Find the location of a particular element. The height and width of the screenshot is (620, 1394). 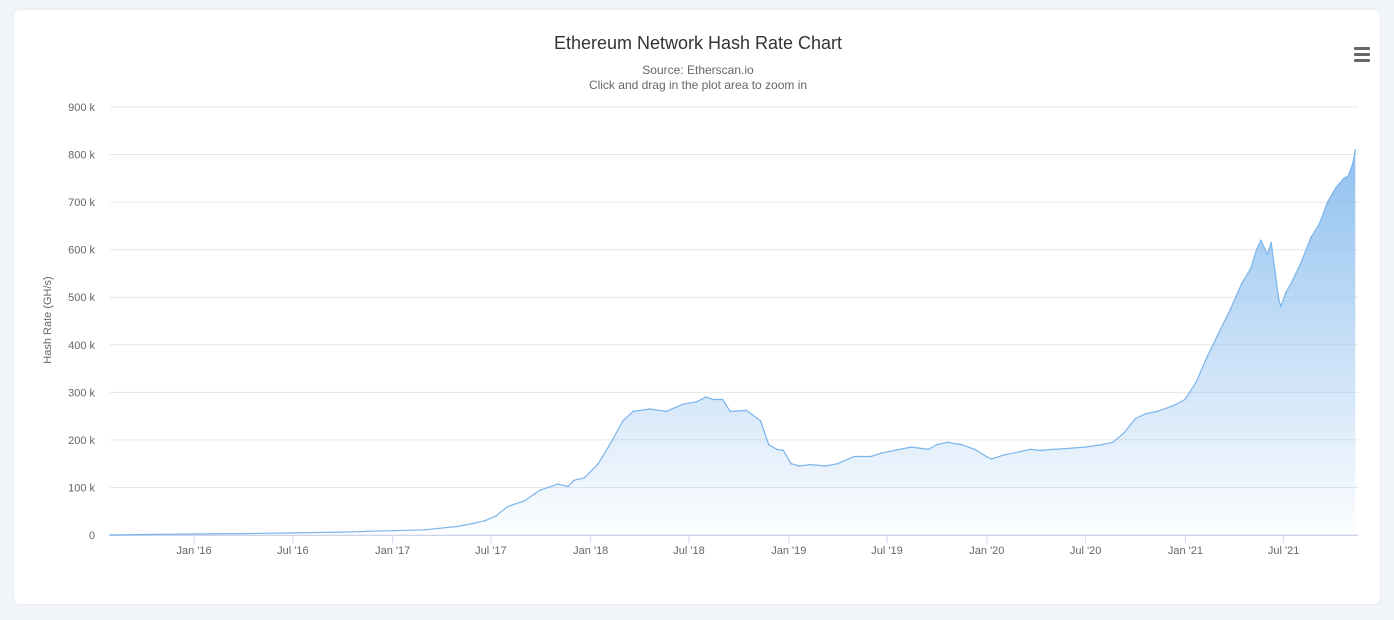

y-tick-label-1: 100 k is located at coordinates (81, 488).